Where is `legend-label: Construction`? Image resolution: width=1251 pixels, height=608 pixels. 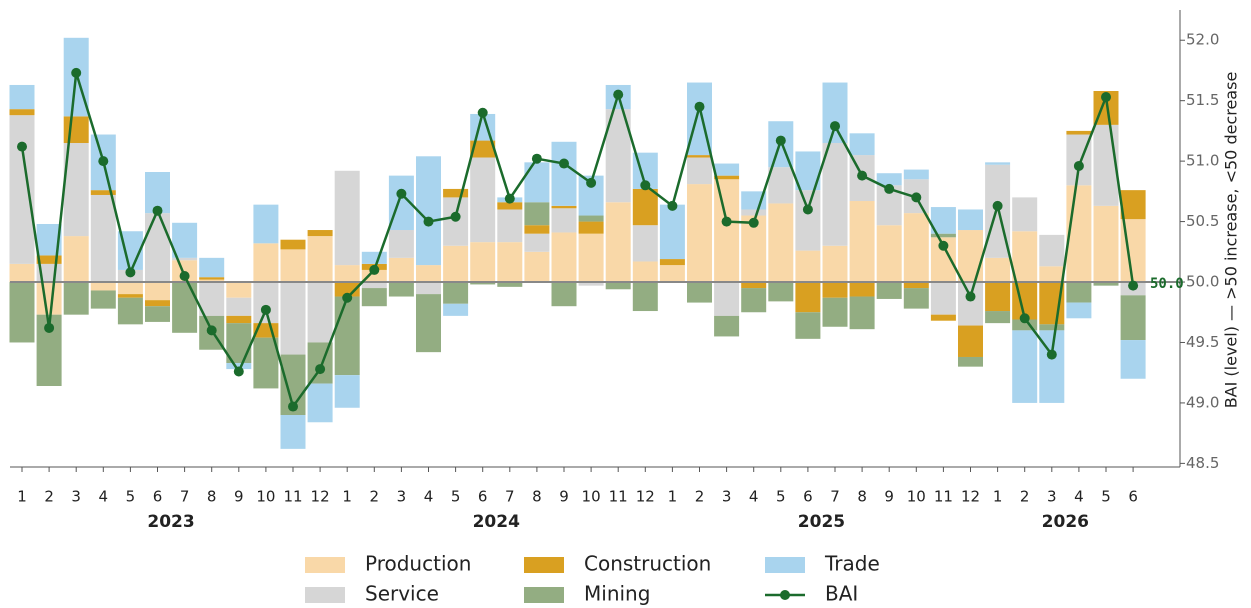
legend-label: Construction is located at coordinates (647, 564).